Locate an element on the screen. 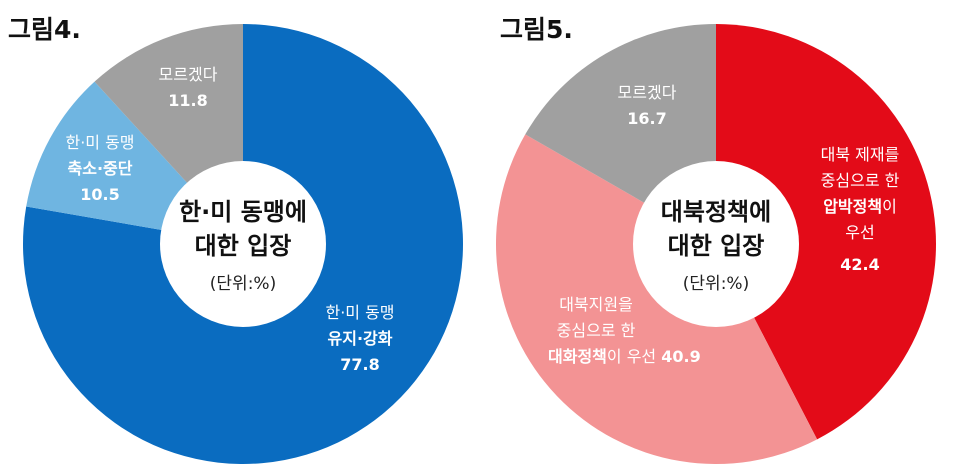 This screenshot has width=960, height=470. figure-4-slice-2-label-line-1: 모르겠다 is located at coordinates (188, 74).